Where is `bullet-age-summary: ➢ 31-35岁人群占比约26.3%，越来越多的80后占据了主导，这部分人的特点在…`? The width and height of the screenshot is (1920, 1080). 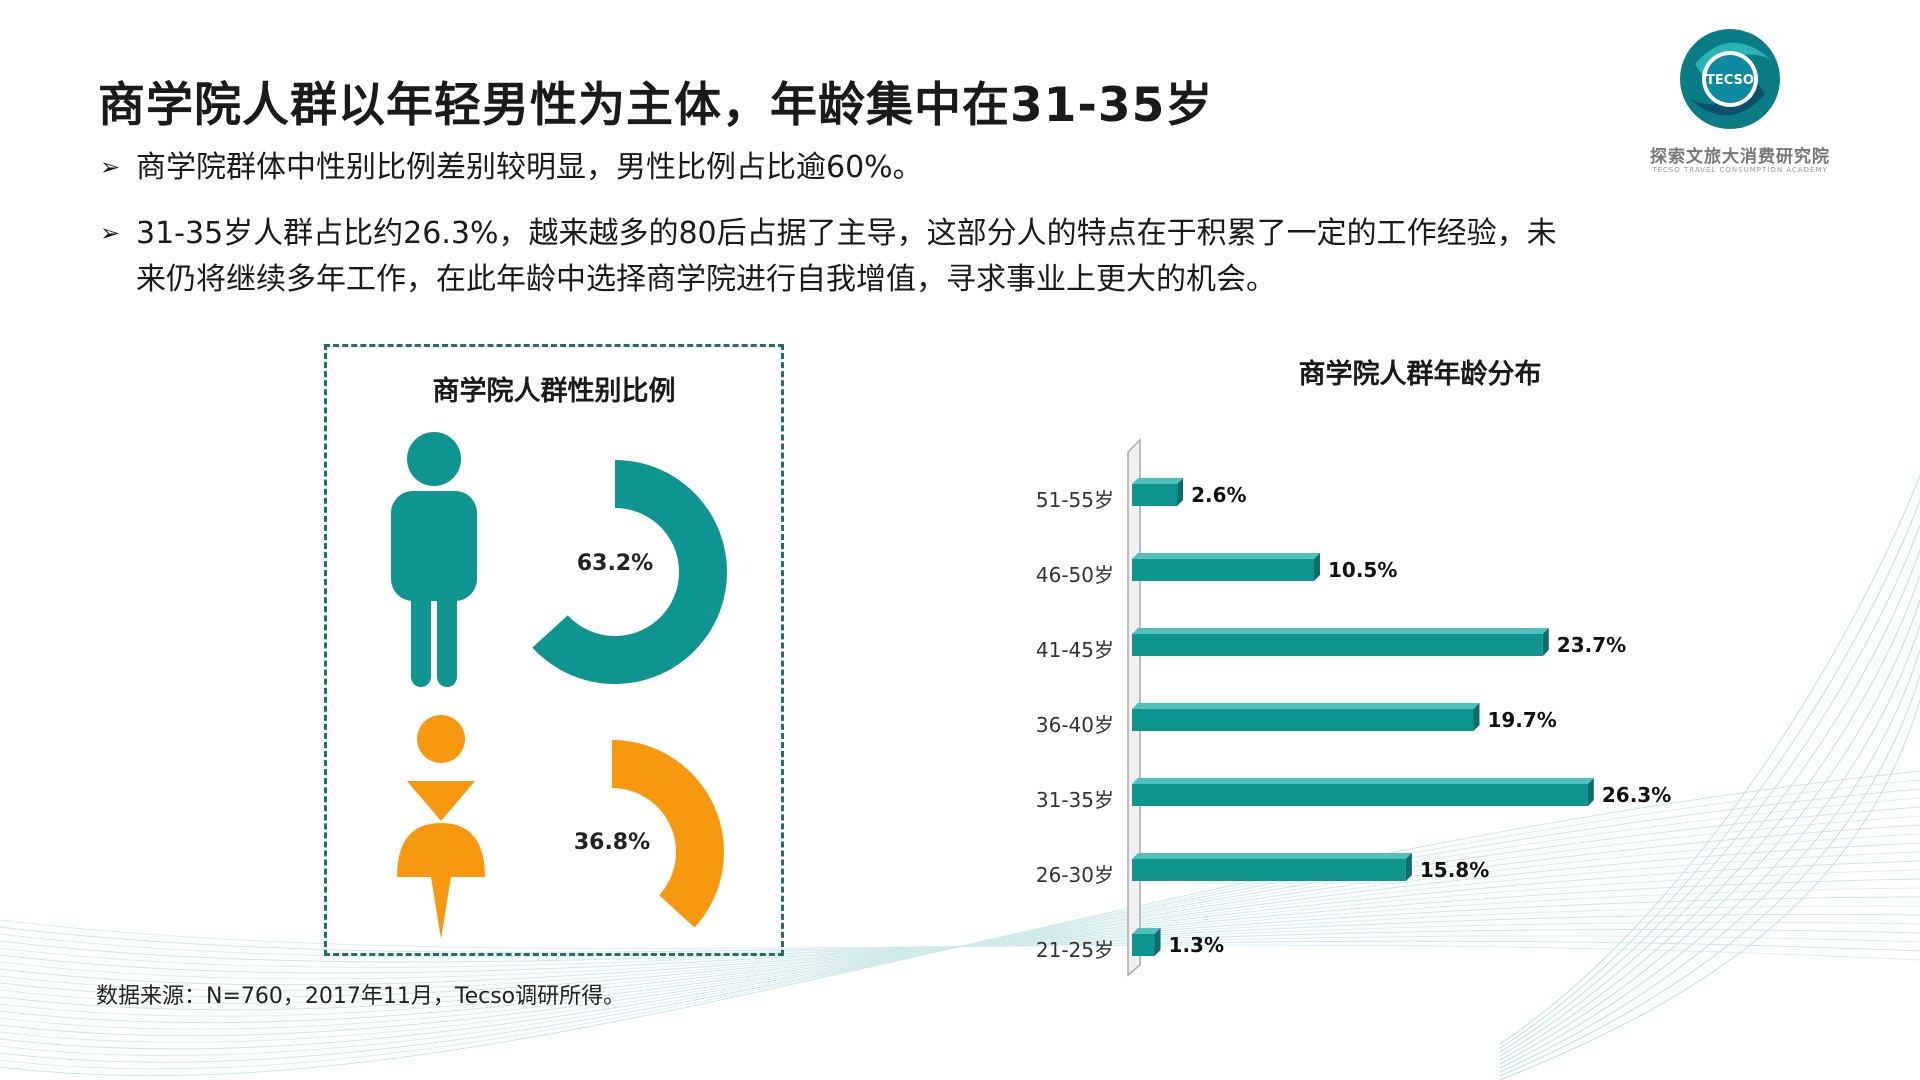
bullet-age-summary: ➢ 31-35岁人群占比约26.3%，越来越多的80后占据了主导，这部分人的特点在… is located at coordinates (828, 256).